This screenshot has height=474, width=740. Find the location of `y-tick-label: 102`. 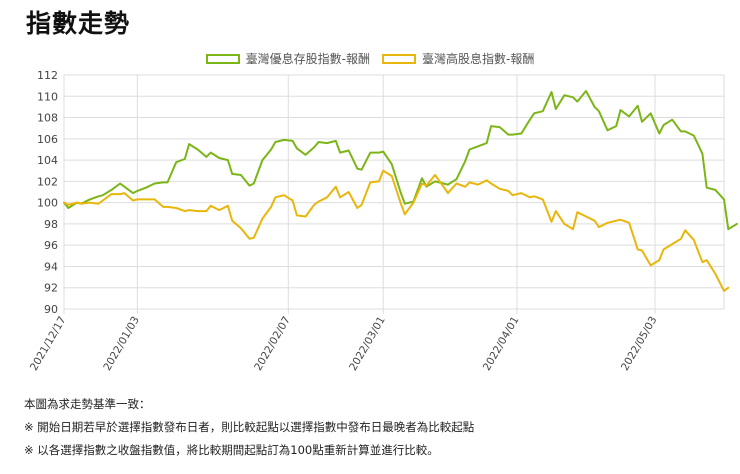

y-tick-label: 102 is located at coordinates (47, 181).